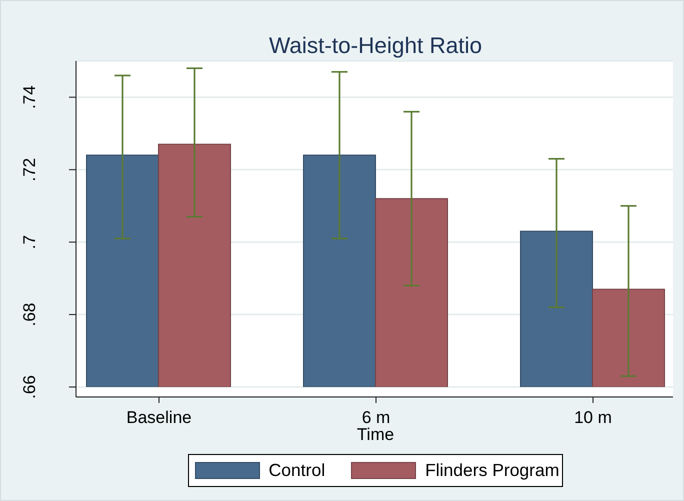 The height and width of the screenshot is (501, 684). I want to click on y-tick-label: .72, so click(29, 170).